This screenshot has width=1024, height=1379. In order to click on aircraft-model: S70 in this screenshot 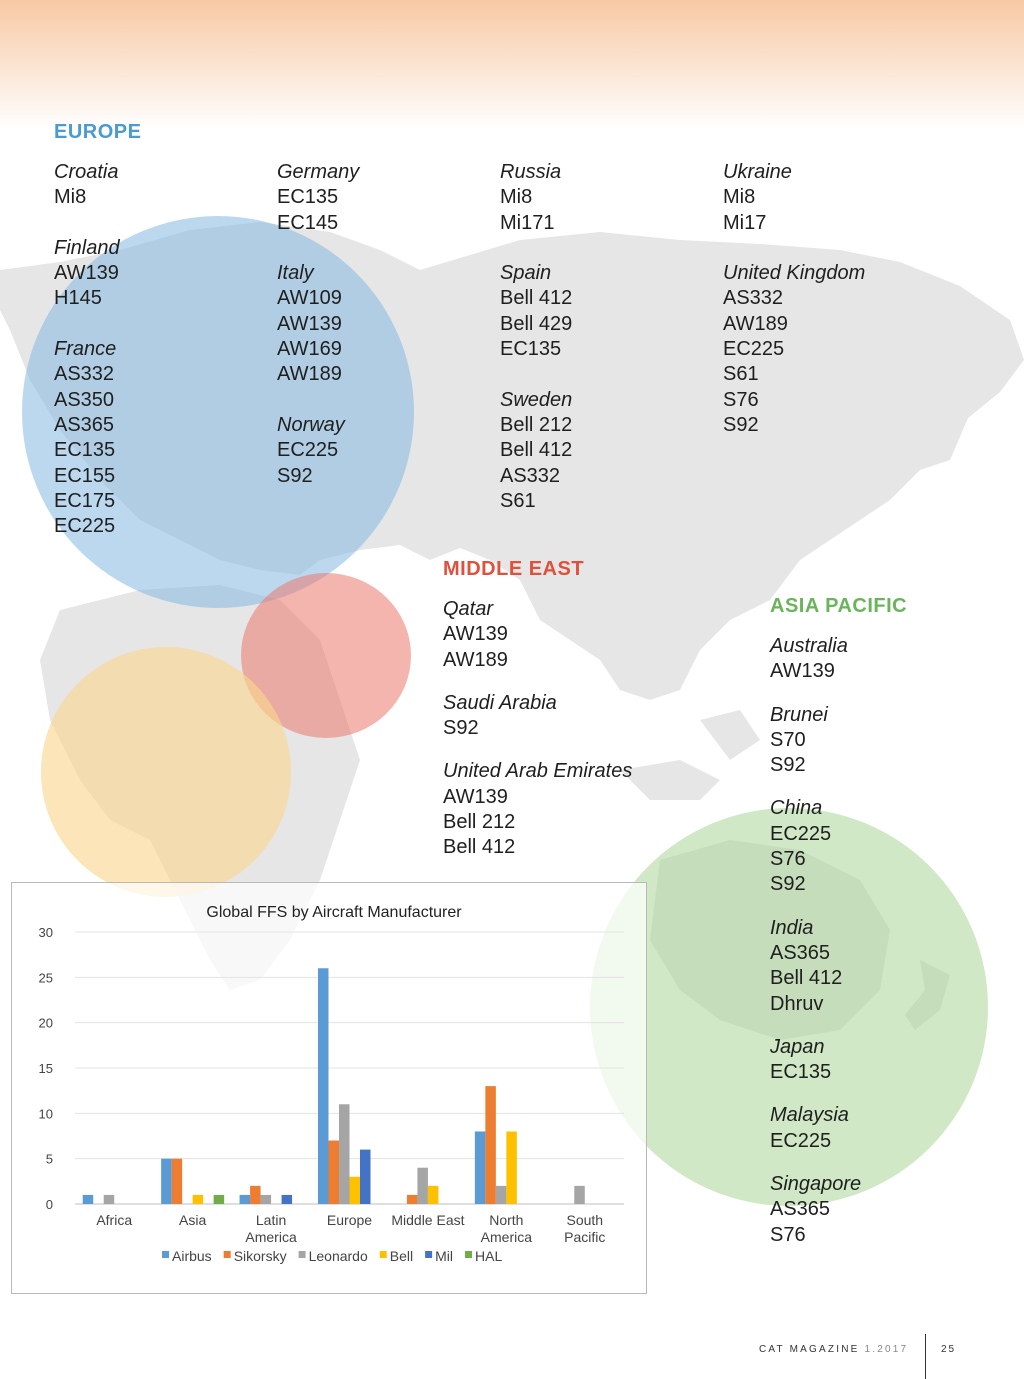, I will do `click(788, 739)`.